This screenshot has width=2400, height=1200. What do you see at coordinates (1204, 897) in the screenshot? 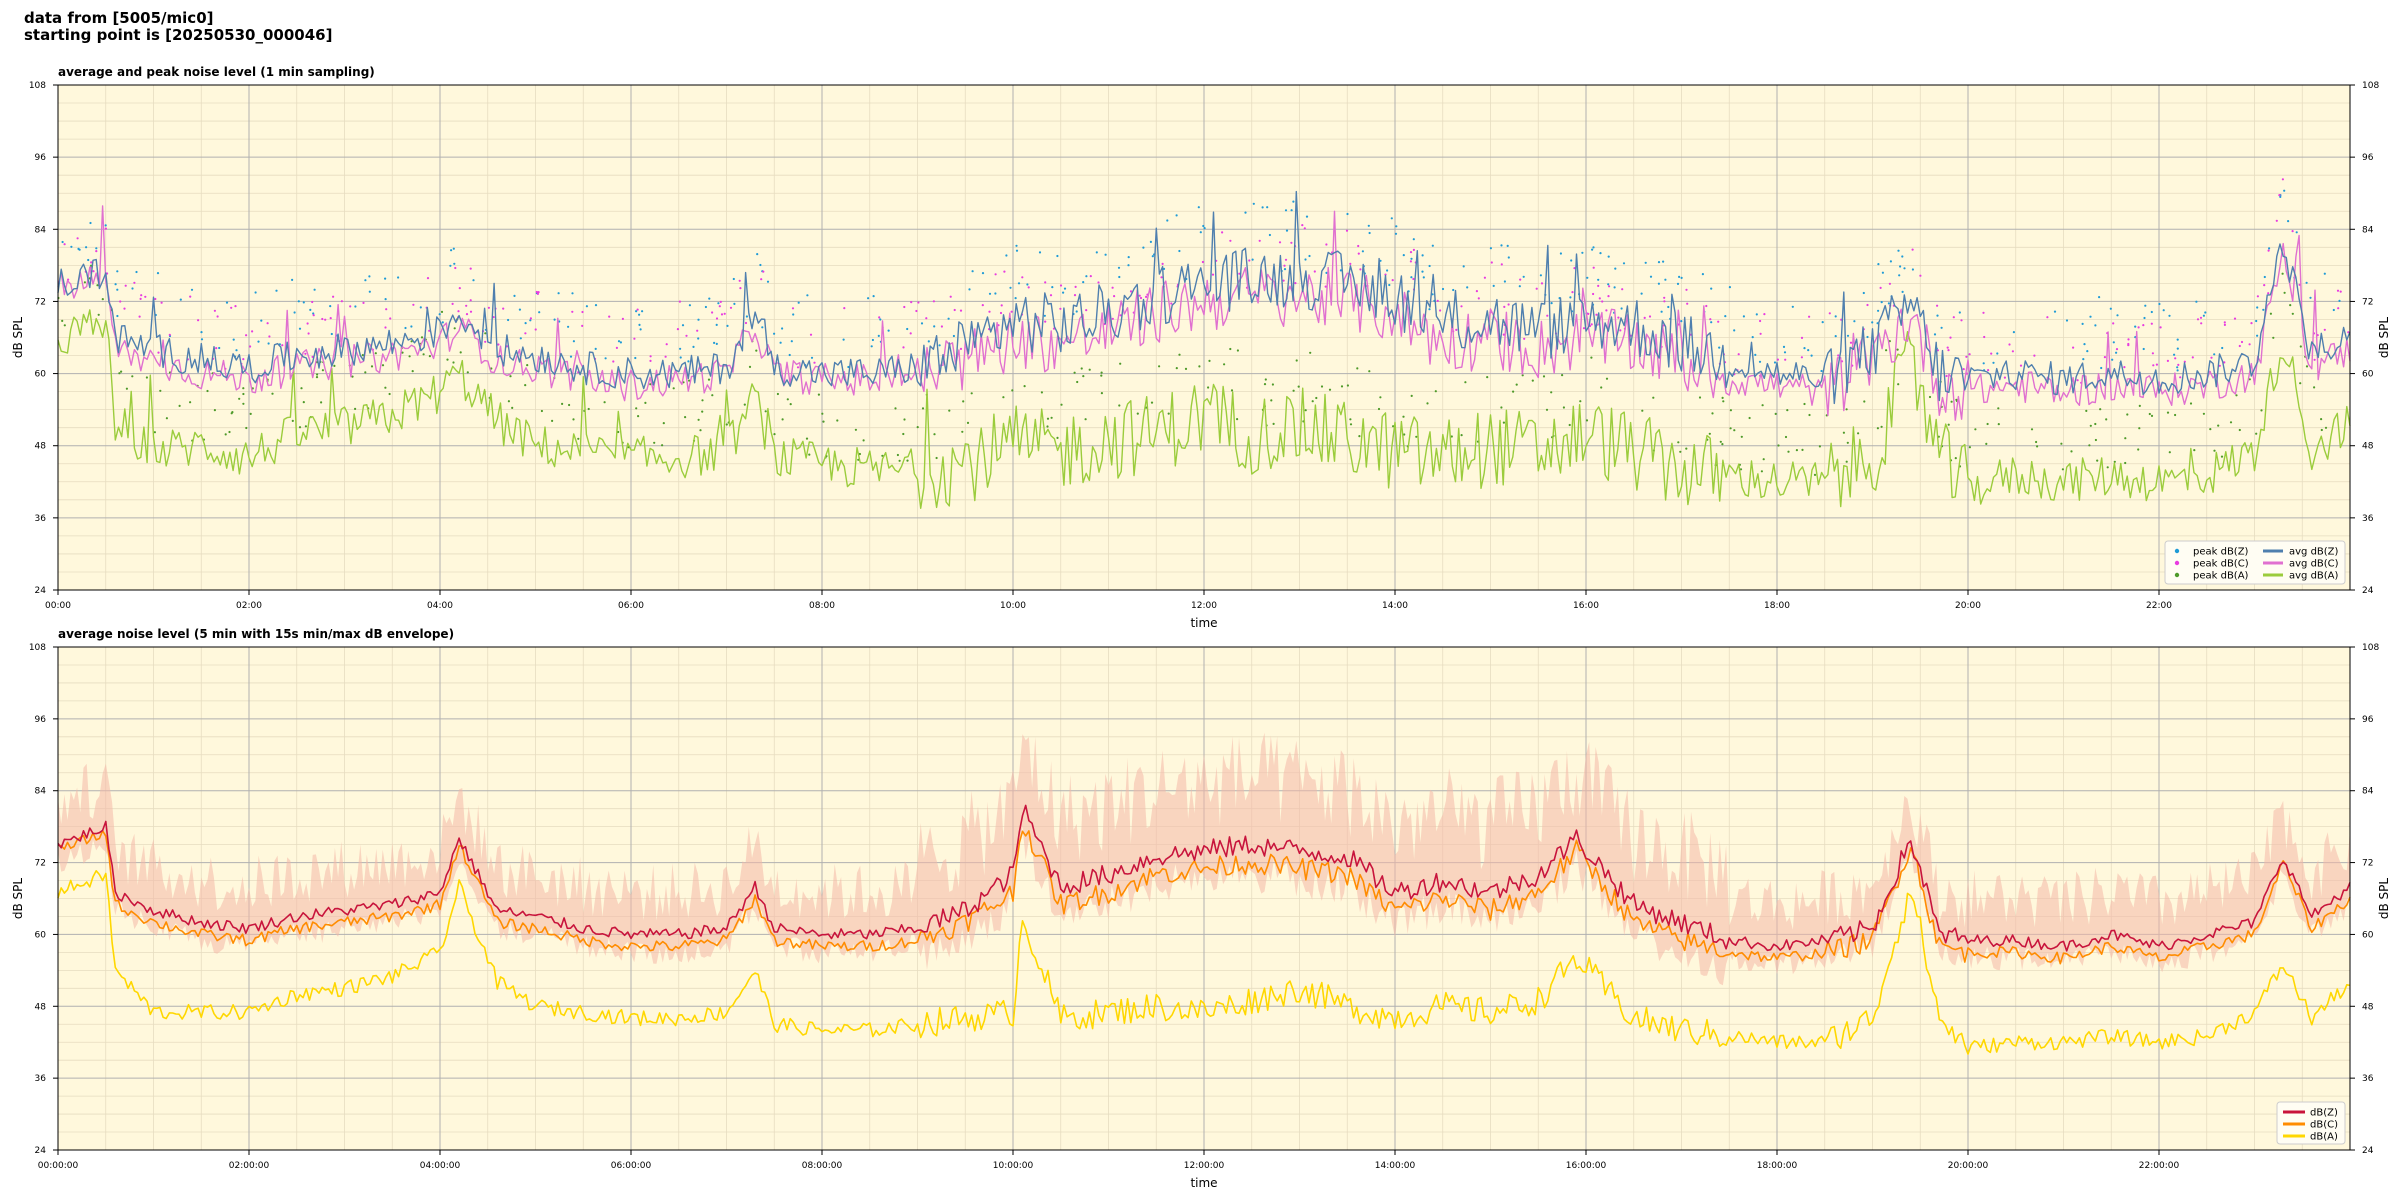
I see `series-line-db-c-` at bounding box center [1204, 897].